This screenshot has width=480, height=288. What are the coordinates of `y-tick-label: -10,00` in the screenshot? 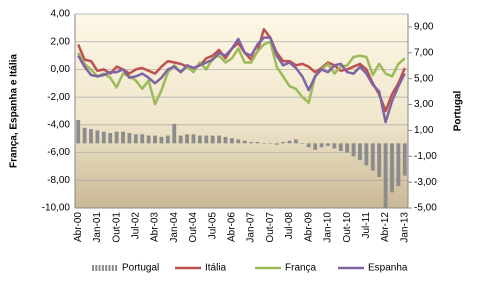 It's located at (56, 208).